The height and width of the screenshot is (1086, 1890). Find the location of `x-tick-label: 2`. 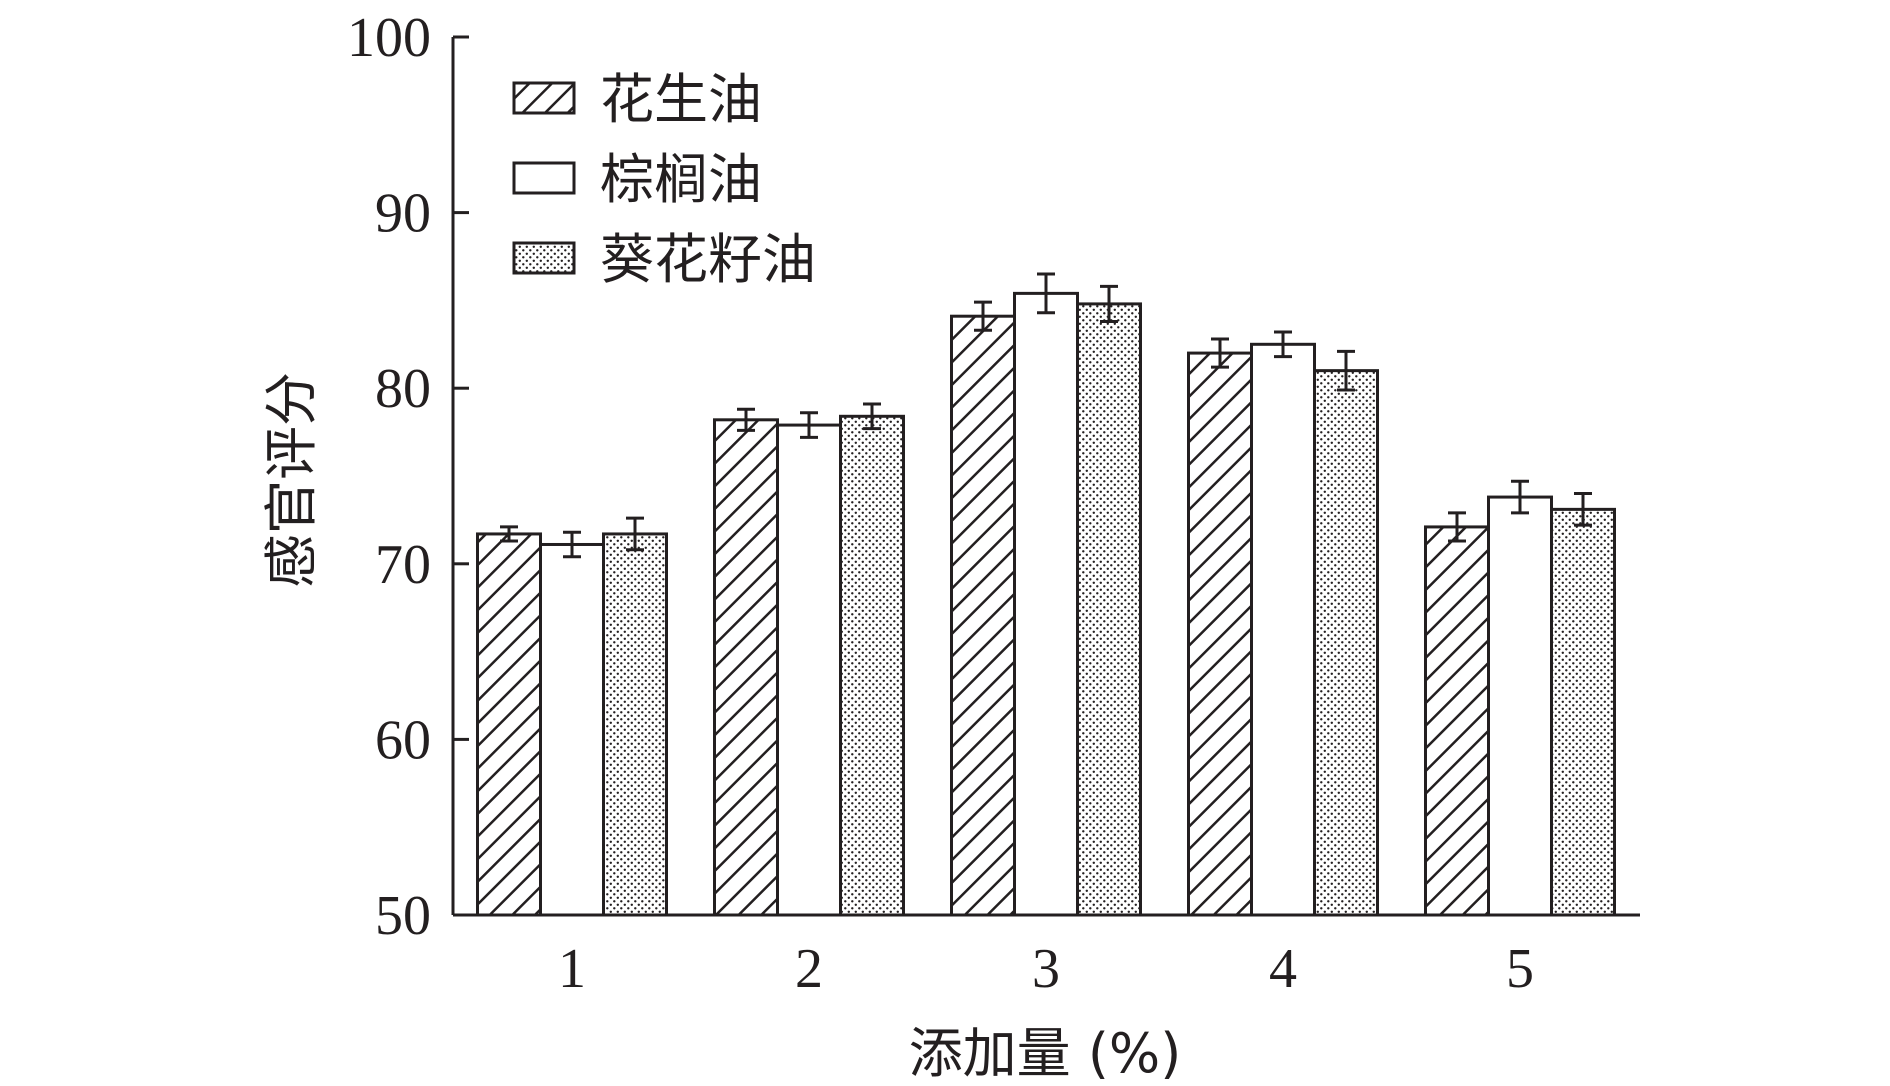

x-tick-label: 2 is located at coordinates (809, 969).